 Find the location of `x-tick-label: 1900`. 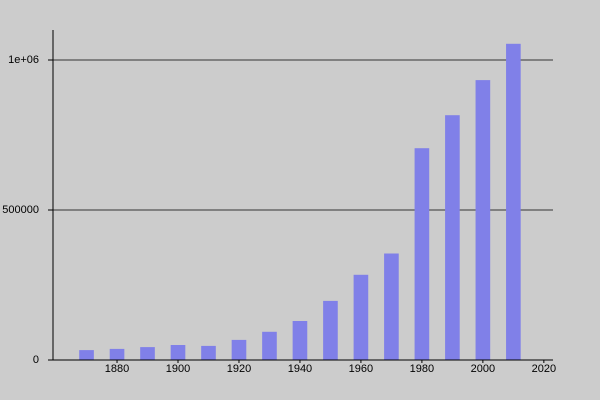

x-tick-label: 1900 is located at coordinates (178, 369).